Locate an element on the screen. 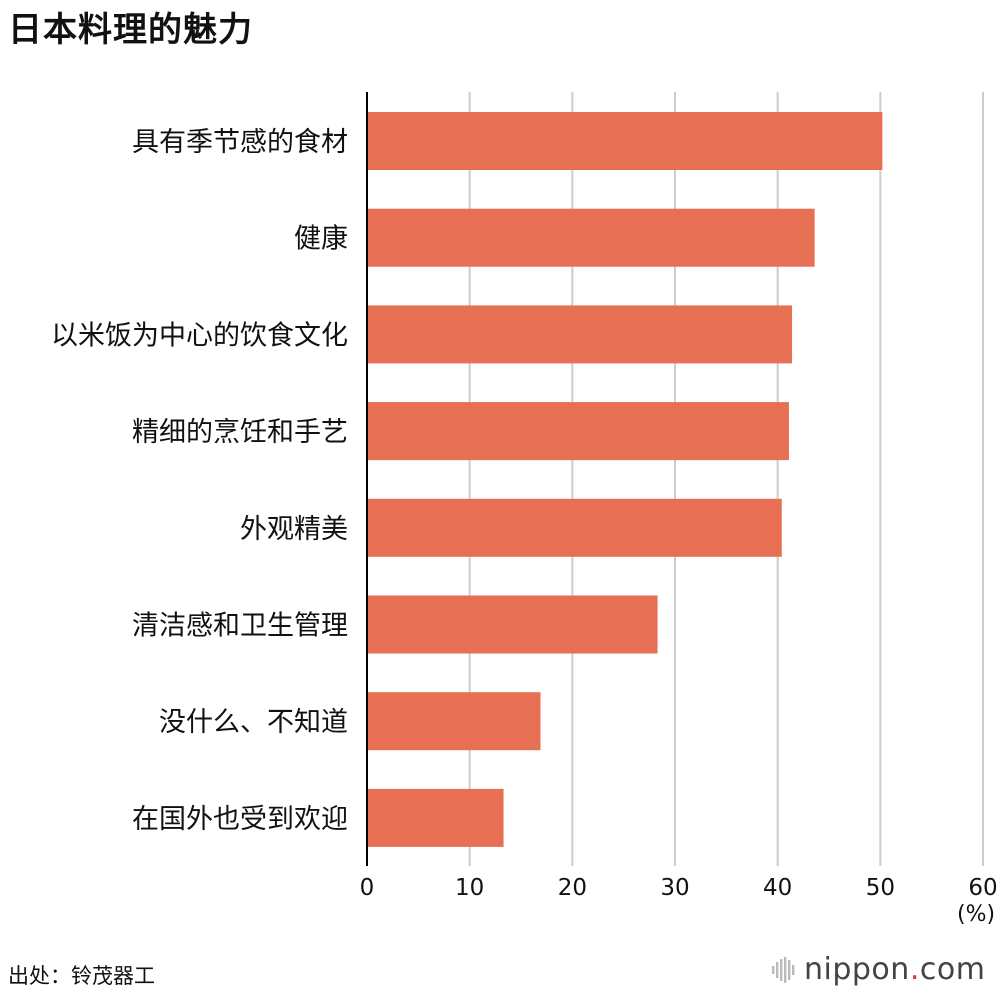  category-label: 清洁感和卫生管理 is located at coordinates (240, 626).